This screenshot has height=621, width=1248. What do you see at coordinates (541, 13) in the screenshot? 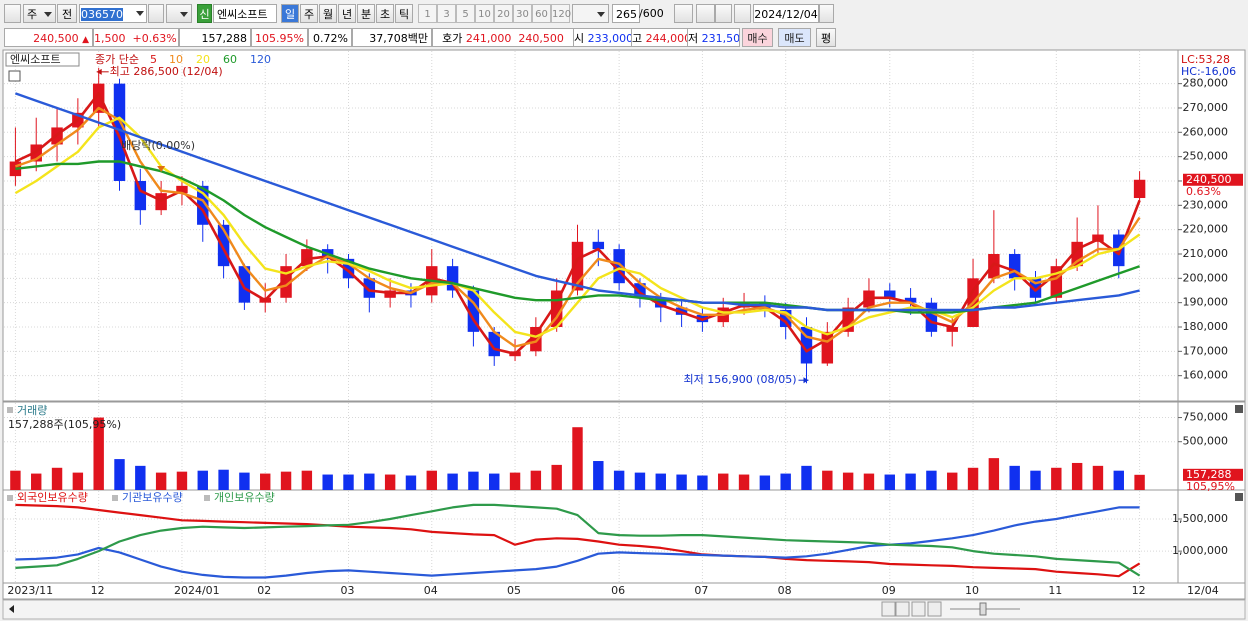
I see `interval-button: 60` at bounding box center [541, 13].